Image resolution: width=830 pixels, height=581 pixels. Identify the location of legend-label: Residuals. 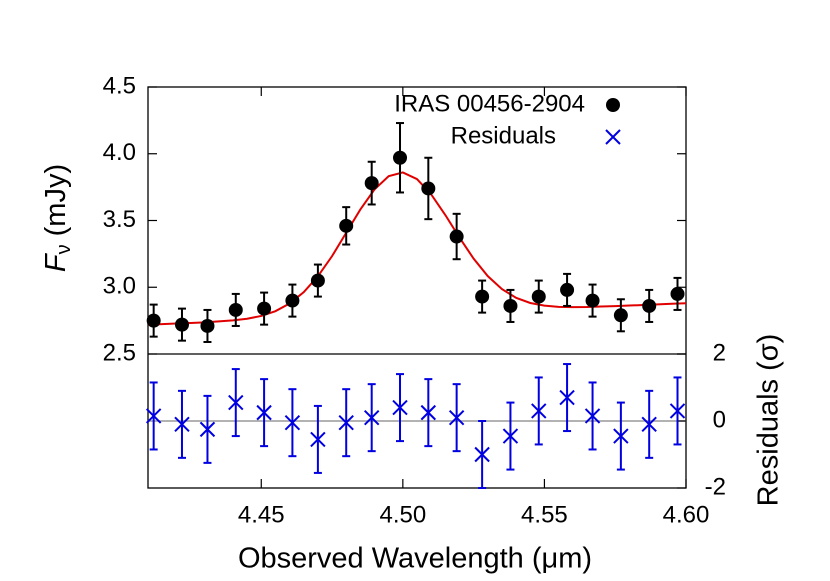
(503, 135).